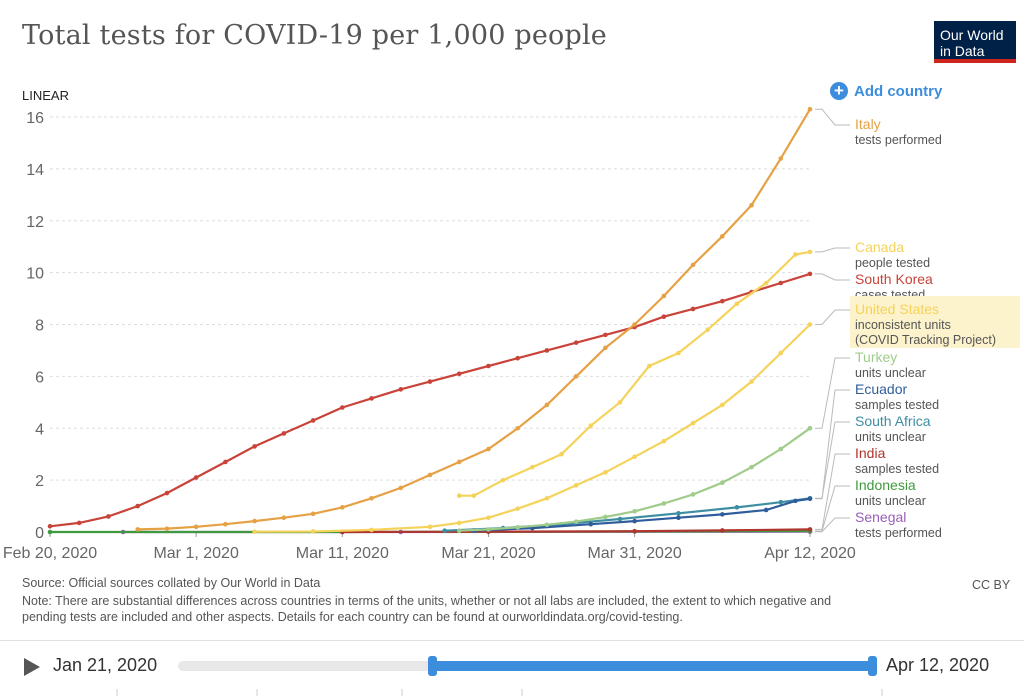 The height and width of the screenshot is (696, 1024). Describe the element at coordinates (903, 325) in the screenshot. I see `legend-entry-subtitle: inconsistent units` at that location.